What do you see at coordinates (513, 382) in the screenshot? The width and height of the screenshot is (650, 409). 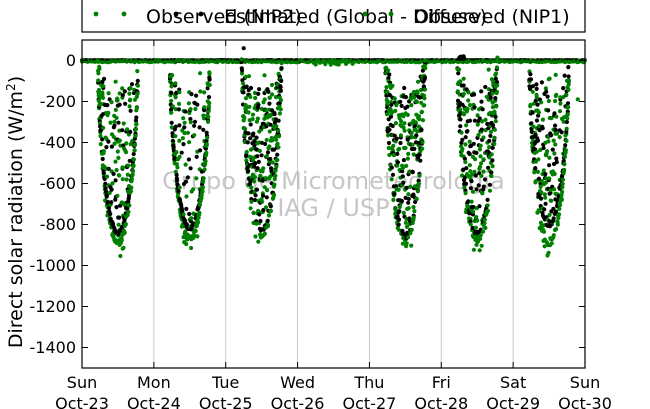 I see `x-tick-label-day: Sat` at bounding box center [513, 382].